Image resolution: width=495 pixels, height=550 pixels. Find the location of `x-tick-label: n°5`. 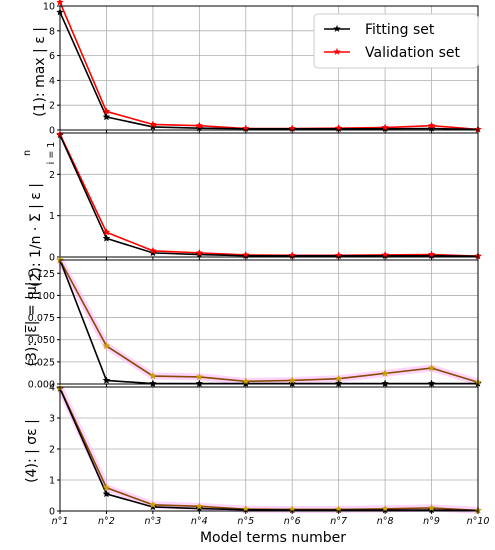

x-tick-label: n°5 is located at coordinates (245, 521).